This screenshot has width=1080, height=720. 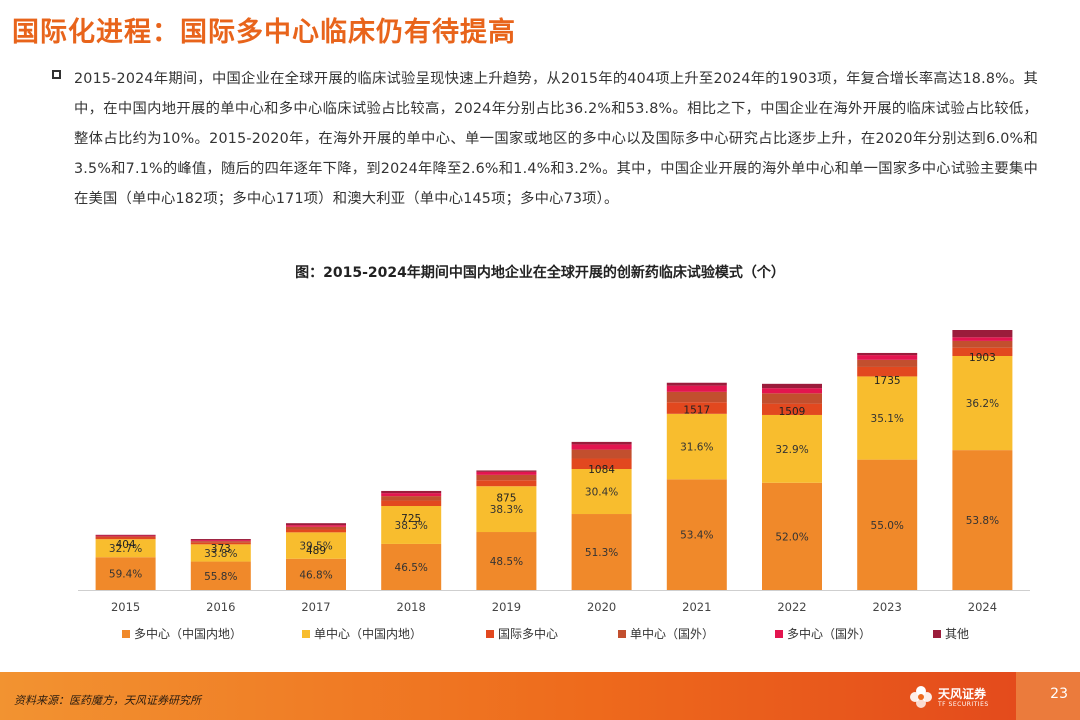 I want to click on bar-total-label: 404, so click(x=126, y=545).